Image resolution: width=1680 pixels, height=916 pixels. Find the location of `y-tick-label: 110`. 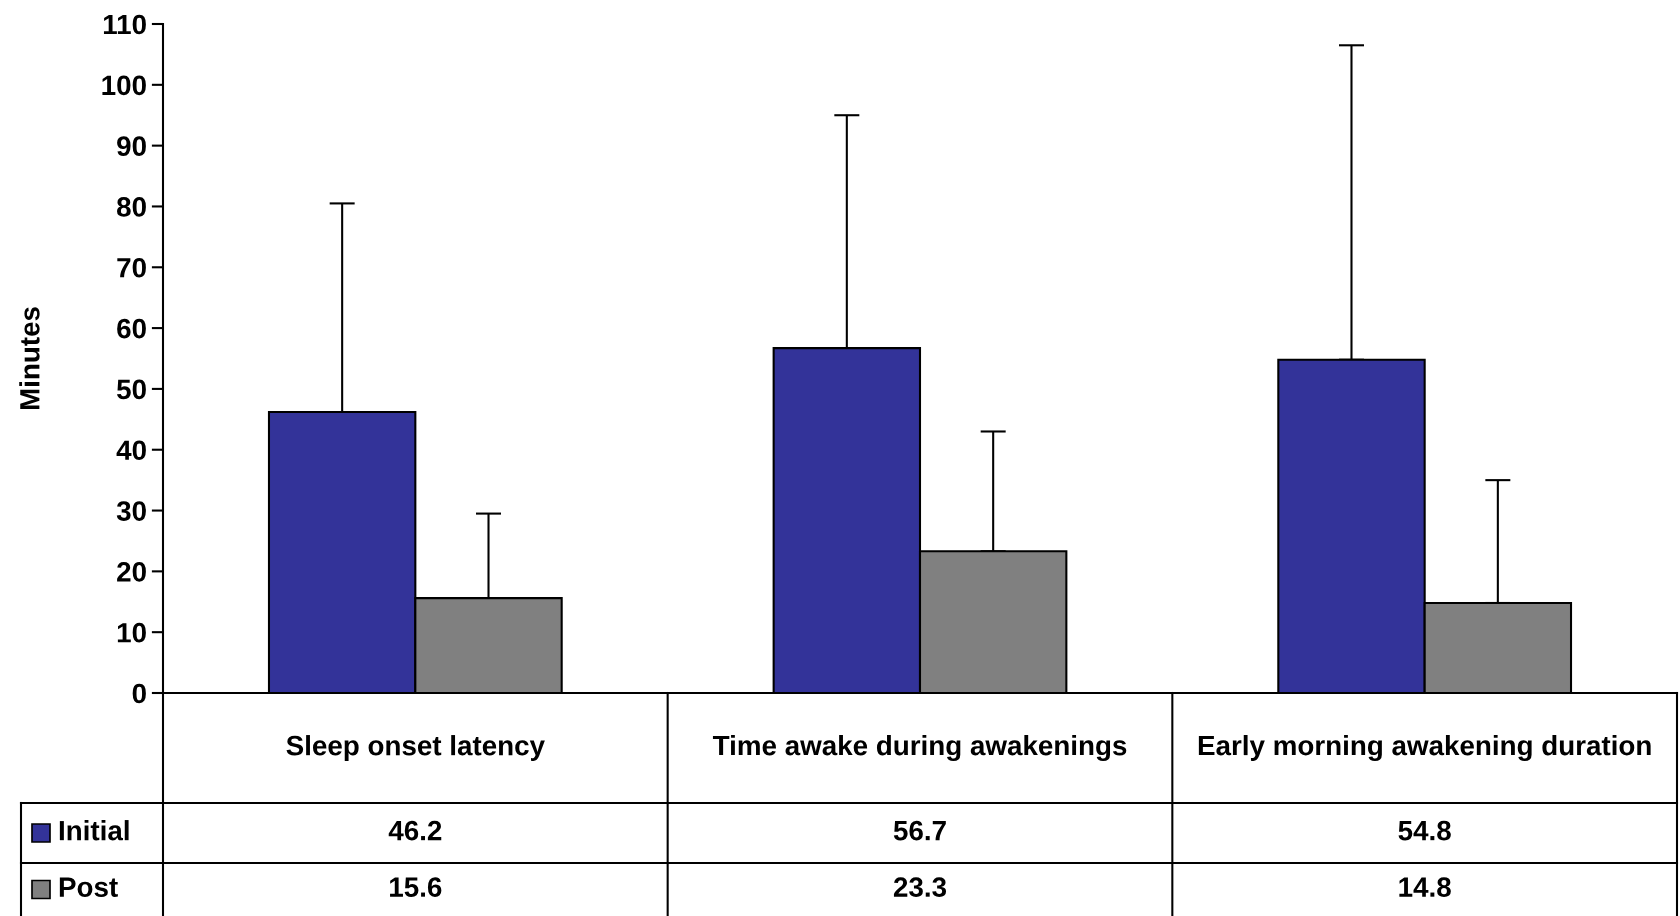

y-tick-label: 110 is located at coordinates (124, 24).